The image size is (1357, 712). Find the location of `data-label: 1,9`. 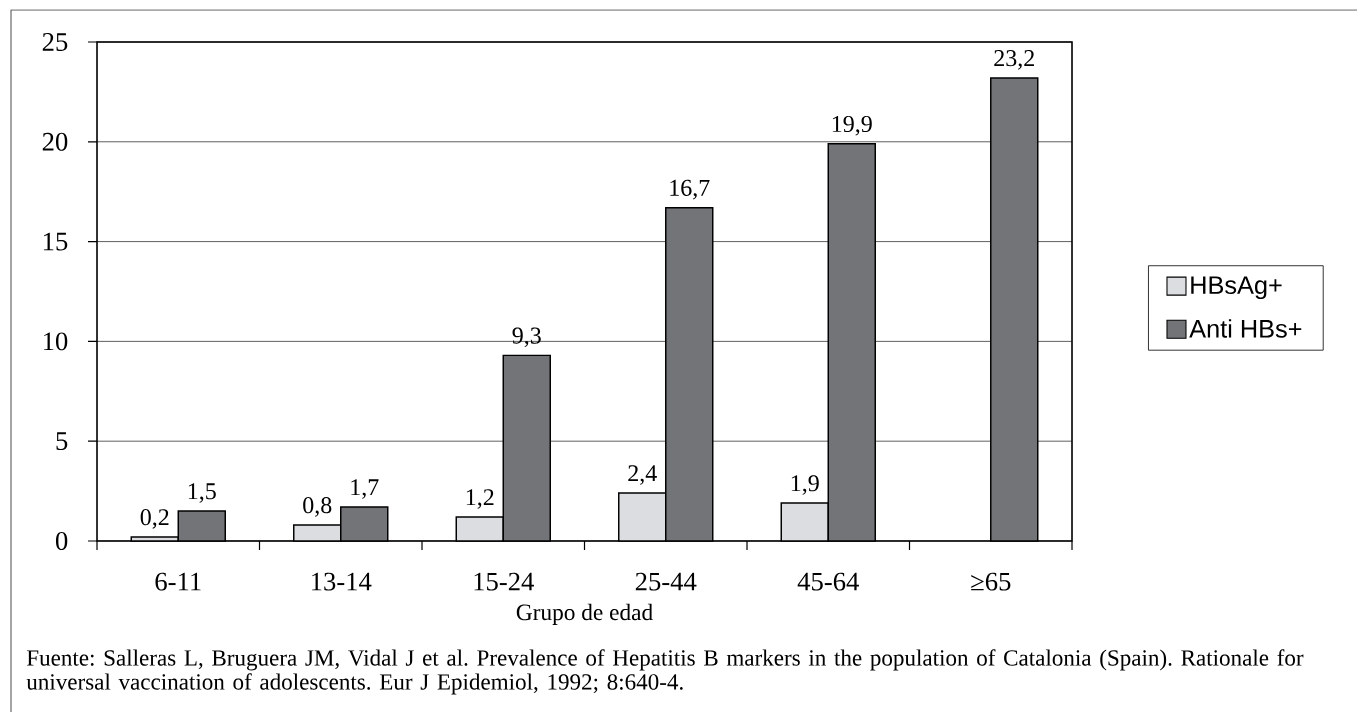

data-label: 1,9 is located at coordinates (805, 485).